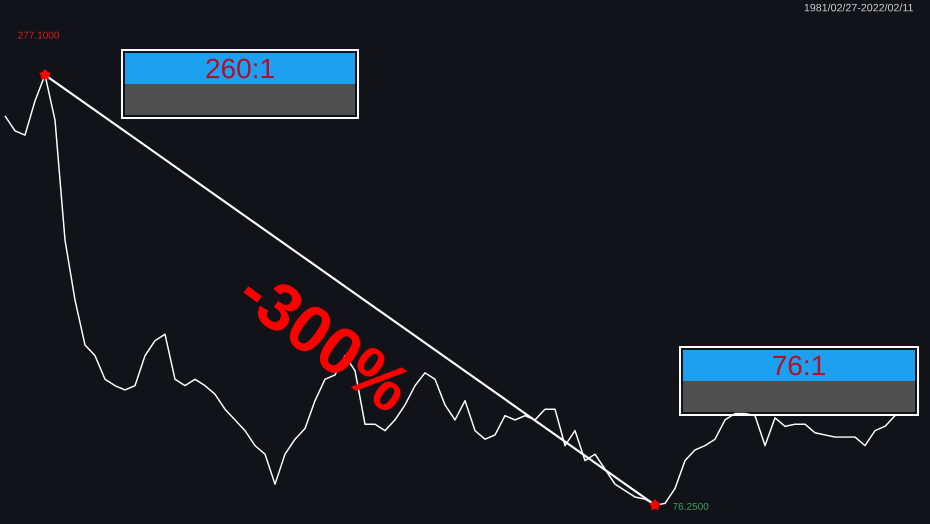 This screenshot has height=524, width=930. What do you see at coordinates (38, 35) in the screenshot?
I see `data-label: 277.1000` at bounding box center [38, 35].